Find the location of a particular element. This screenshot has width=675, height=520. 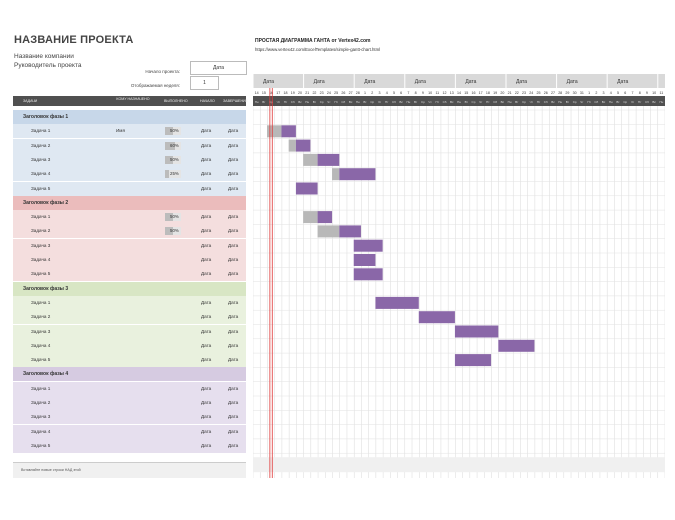

weekday-band is located at coordinates (459, 101).